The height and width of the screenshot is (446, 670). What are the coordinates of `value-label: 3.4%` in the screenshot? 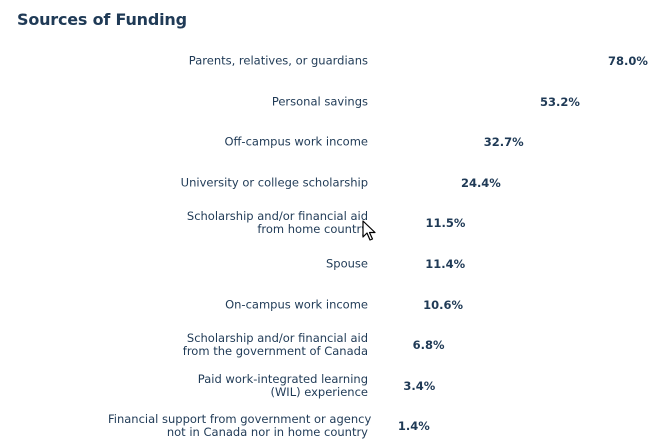 It's located at (419, 385).